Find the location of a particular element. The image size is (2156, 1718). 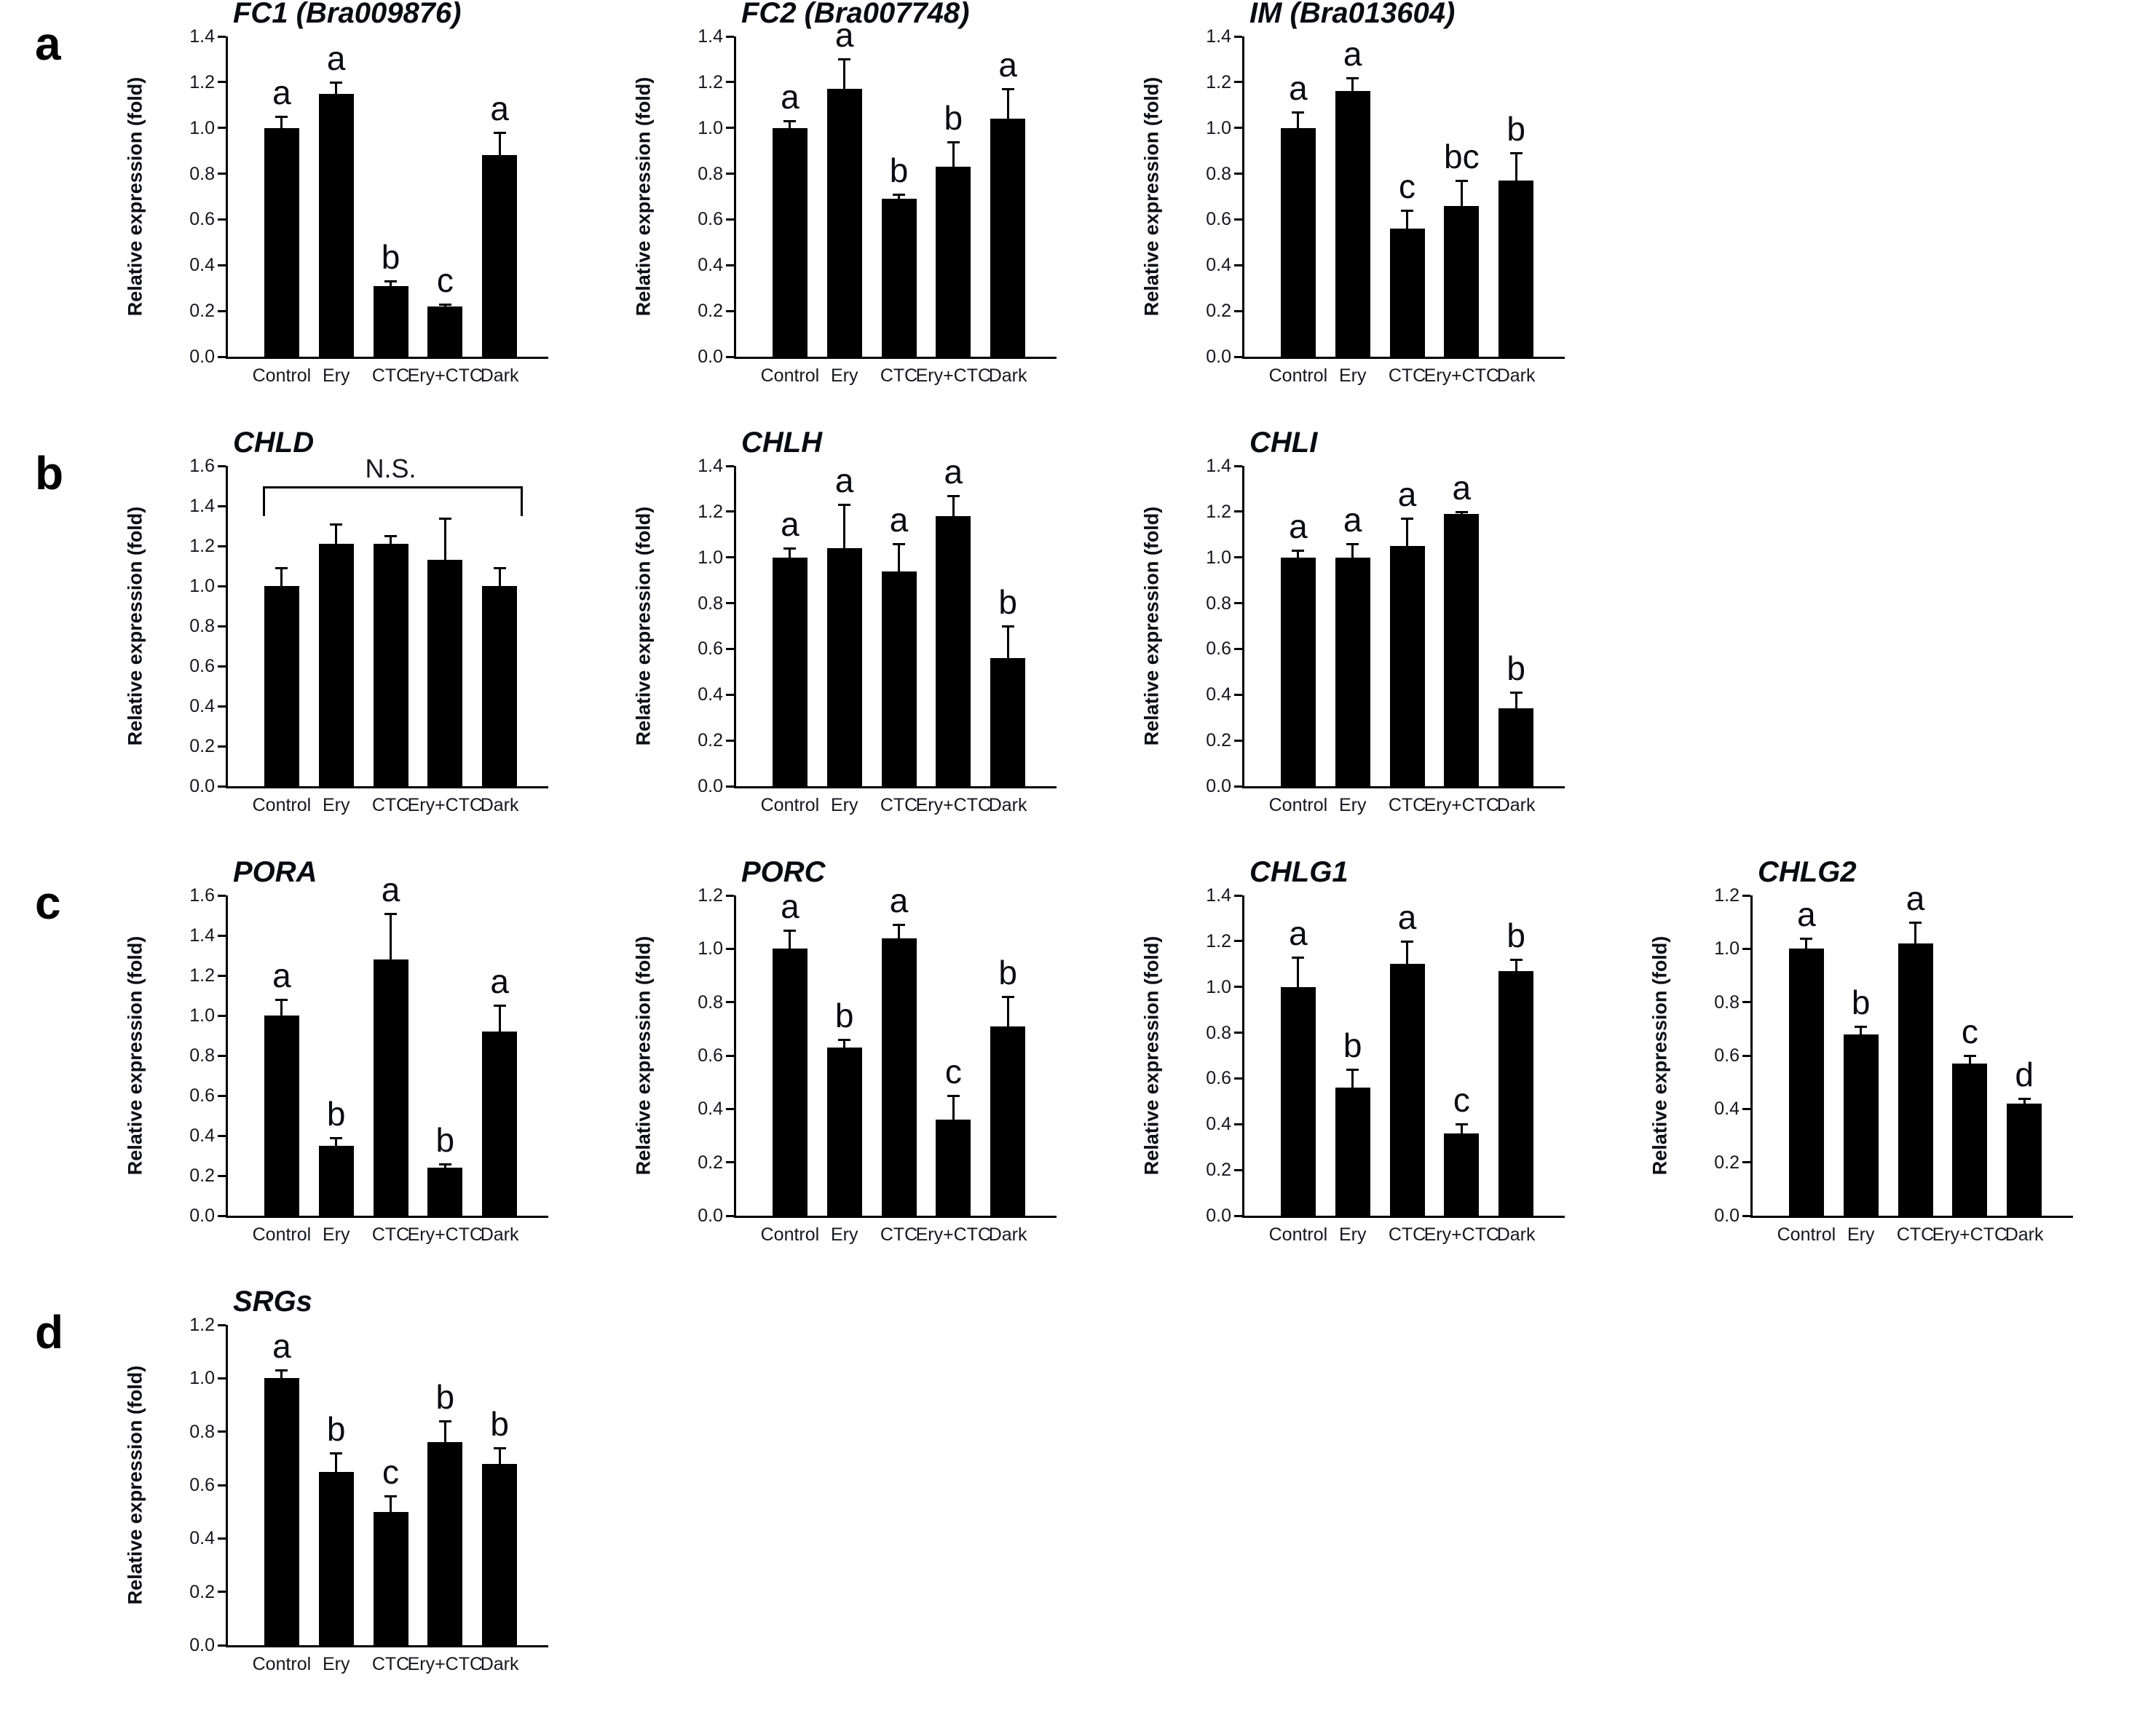

chart-title-chlh: CHLH is located at coordinates (782, 443).